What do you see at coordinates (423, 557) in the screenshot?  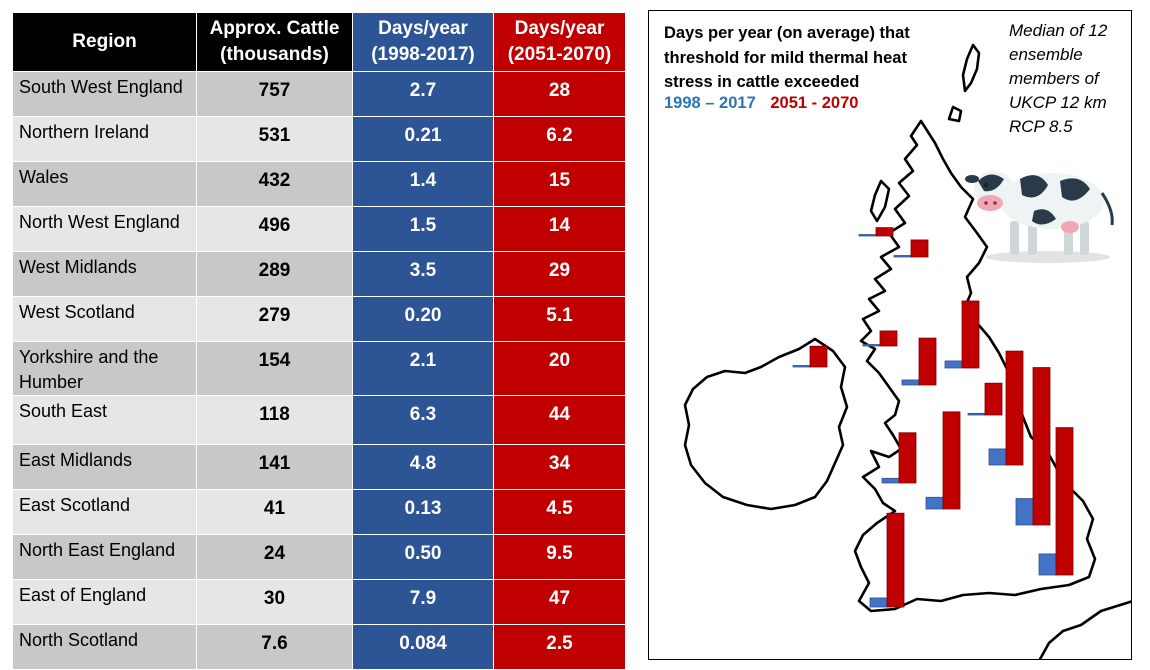 I see `days-1998-2017-cell: 0.50` at bounding box center [423, 557].